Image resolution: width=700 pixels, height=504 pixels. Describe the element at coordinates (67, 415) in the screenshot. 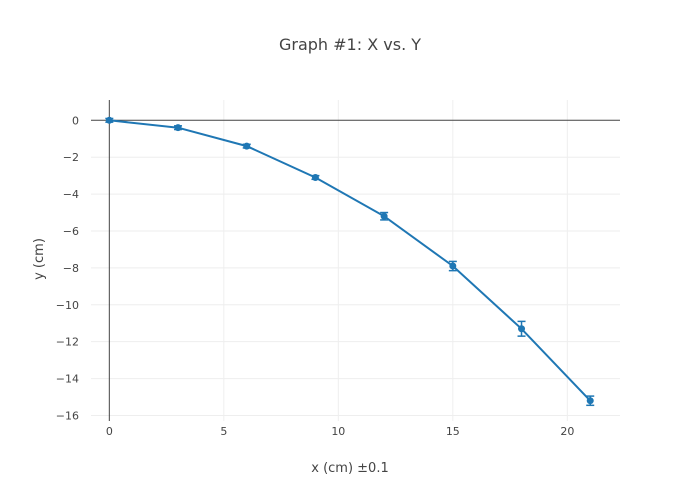

I see `y-tick-label: −16` at that location.